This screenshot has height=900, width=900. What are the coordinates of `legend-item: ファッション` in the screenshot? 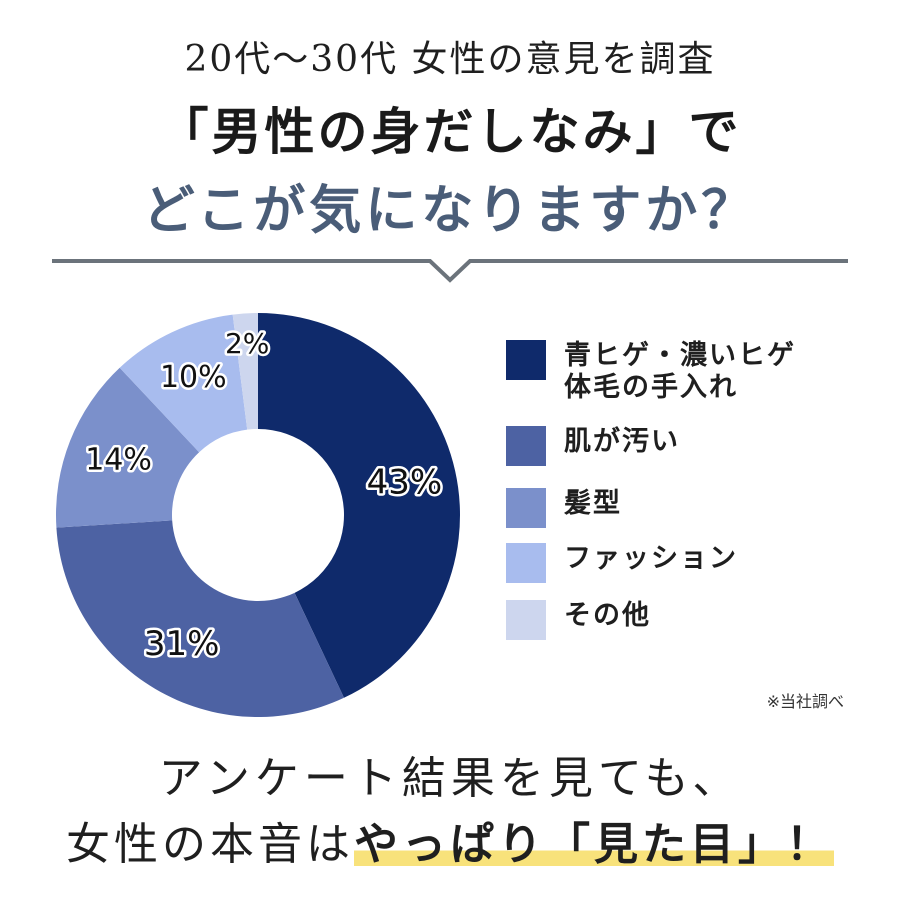 It's located at (622, 563).